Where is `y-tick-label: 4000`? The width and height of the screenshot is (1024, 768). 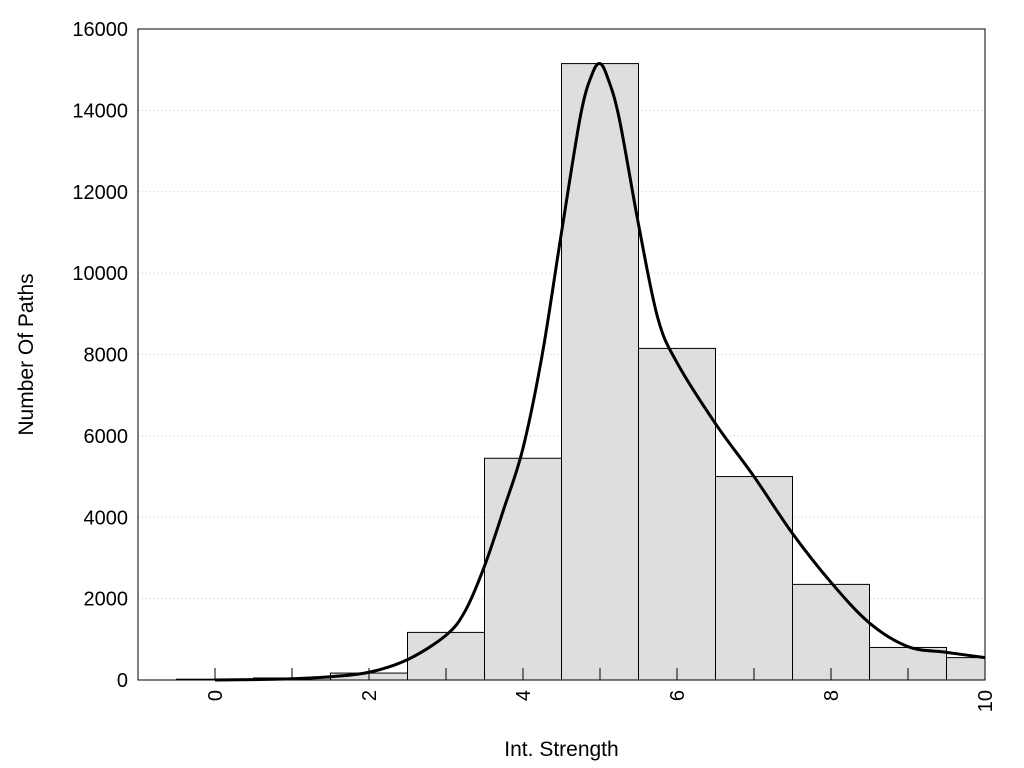
y-tick-label: 4000 is located at coordinates (106, 518).